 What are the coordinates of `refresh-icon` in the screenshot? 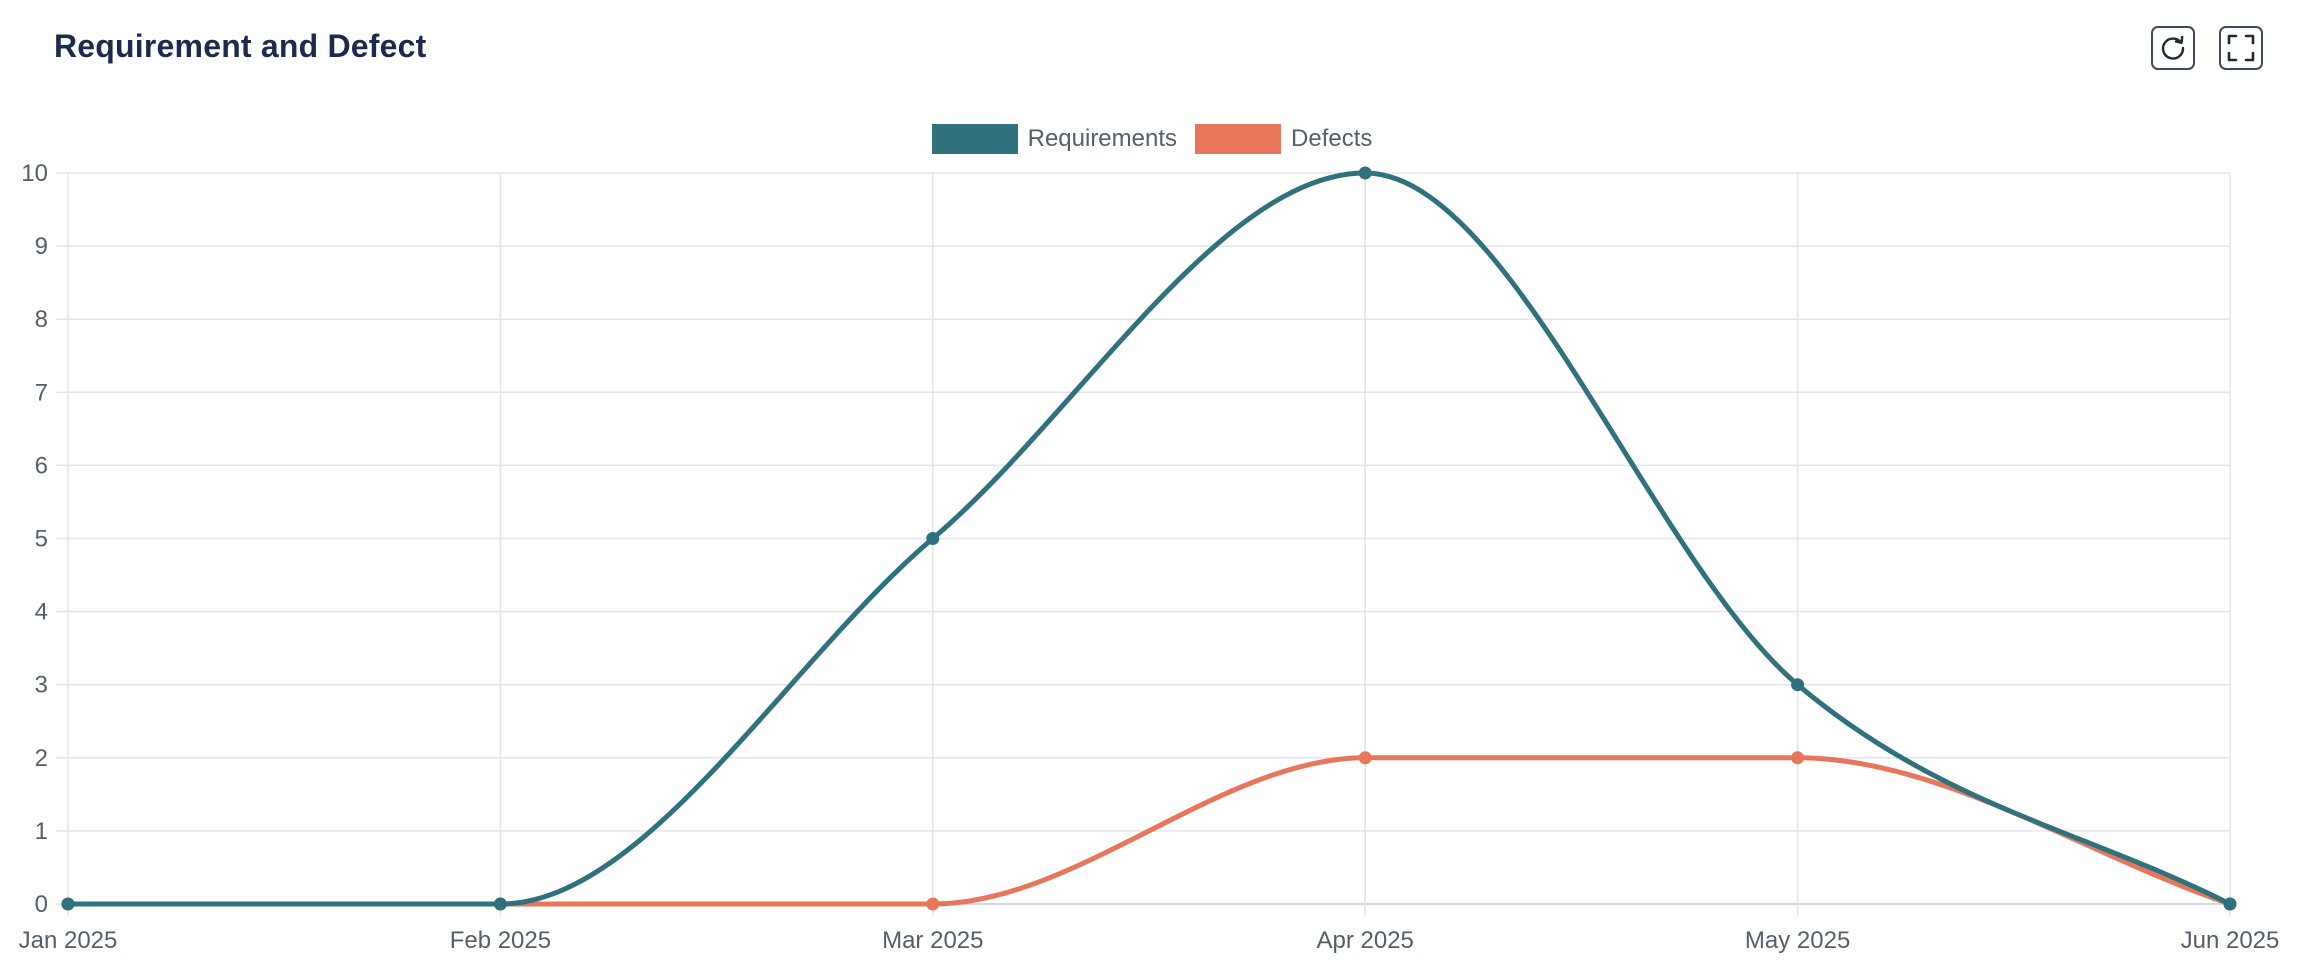 It's located at (2173, 47).